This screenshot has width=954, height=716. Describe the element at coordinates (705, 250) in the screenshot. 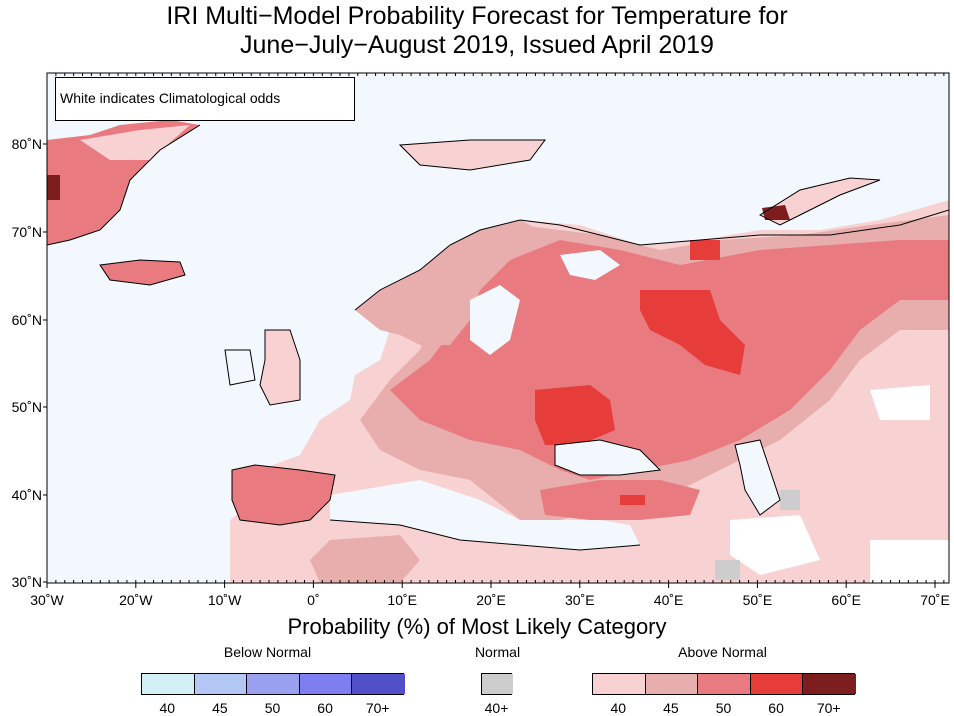

I see `land-60-north` at that location.